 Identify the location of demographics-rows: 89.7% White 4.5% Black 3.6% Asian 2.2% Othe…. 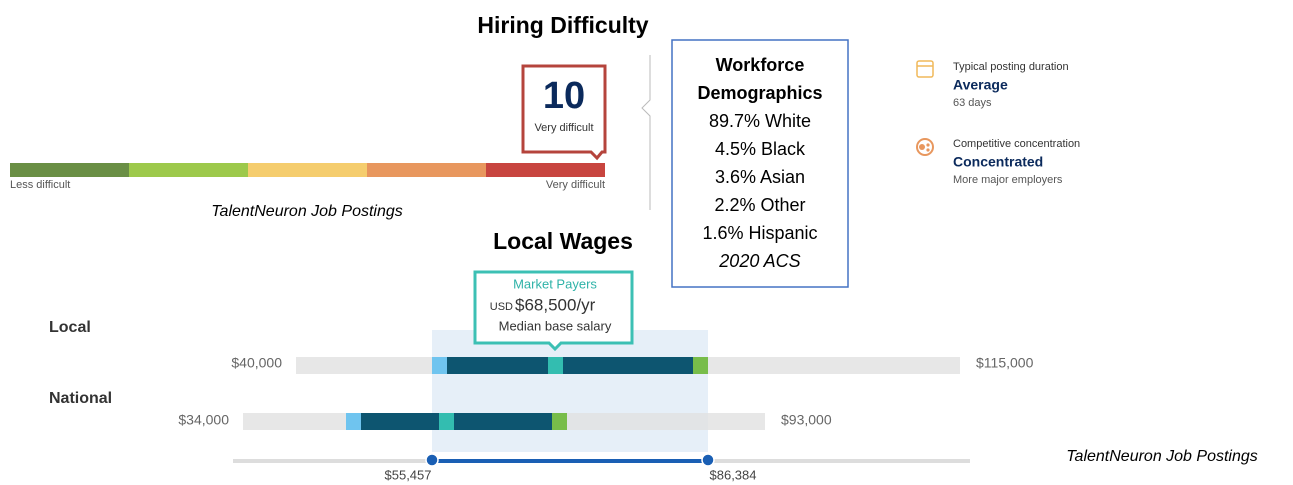
(759, 177).